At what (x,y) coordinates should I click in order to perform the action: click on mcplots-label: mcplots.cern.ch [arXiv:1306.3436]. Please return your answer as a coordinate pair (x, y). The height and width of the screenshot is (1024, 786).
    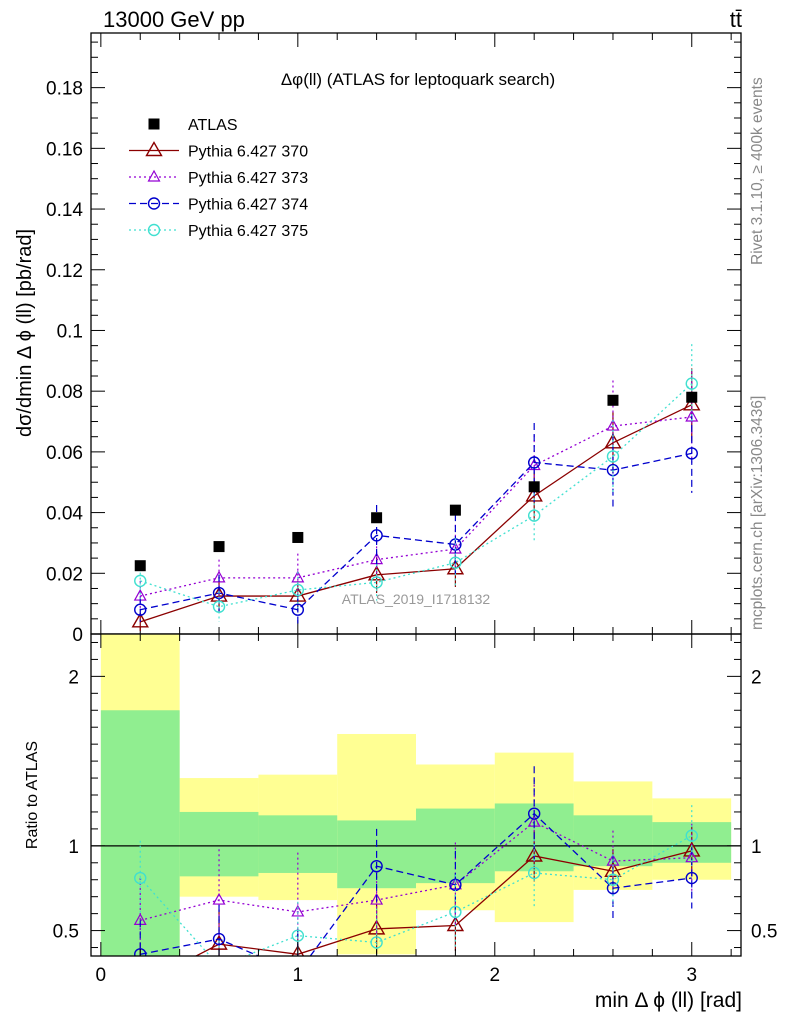
    Looking at the image, I should click on (757, 513).